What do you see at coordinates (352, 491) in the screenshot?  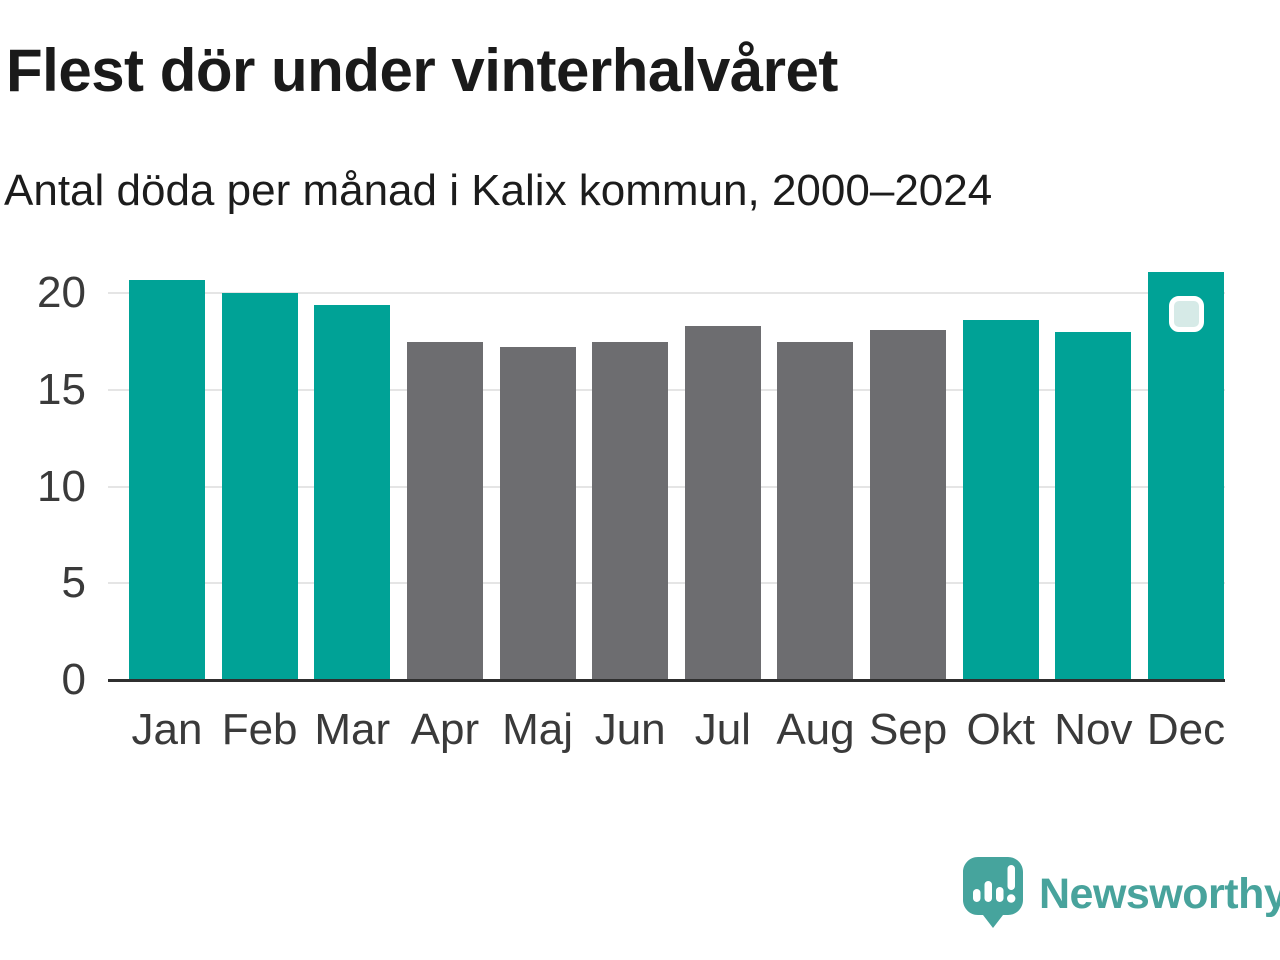 I see `bar-mar` at bounding box center [352, 491].